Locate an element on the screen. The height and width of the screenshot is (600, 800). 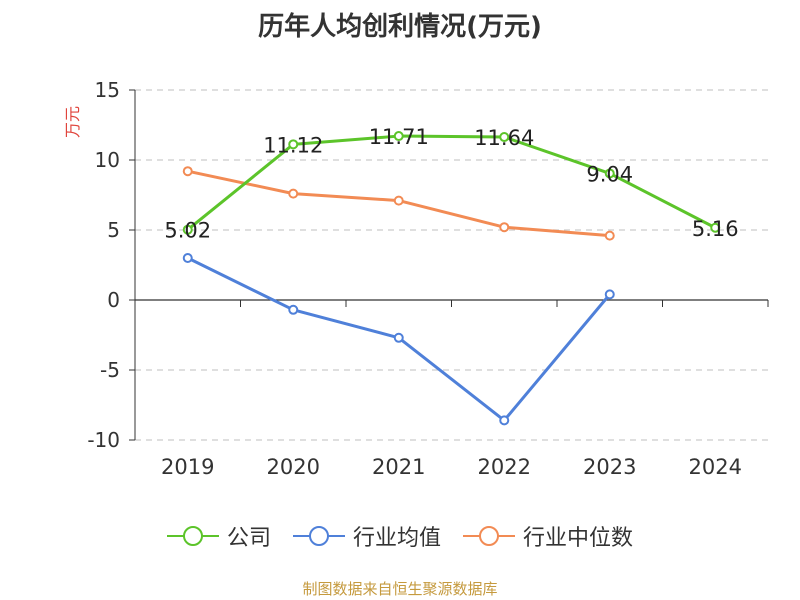
legend-label-industry-median: 行业中位数 is located at coordinates (578, 538).